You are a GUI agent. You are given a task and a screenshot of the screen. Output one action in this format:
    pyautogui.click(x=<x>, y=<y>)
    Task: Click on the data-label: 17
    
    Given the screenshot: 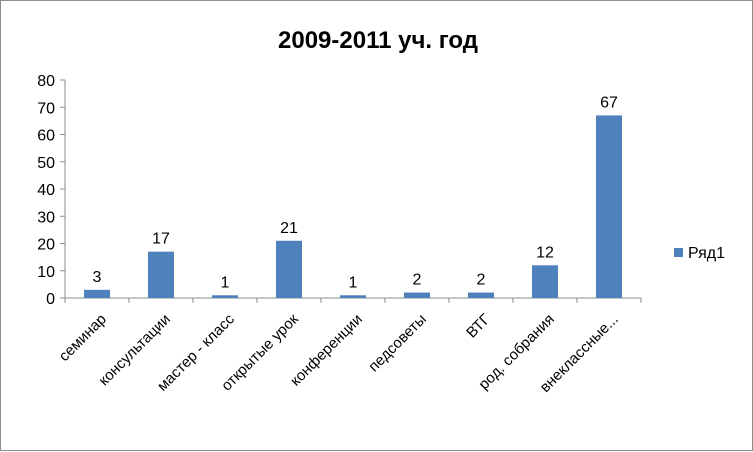 What is the action you would take?
    pyautogui.click(x=161, y=239)
    